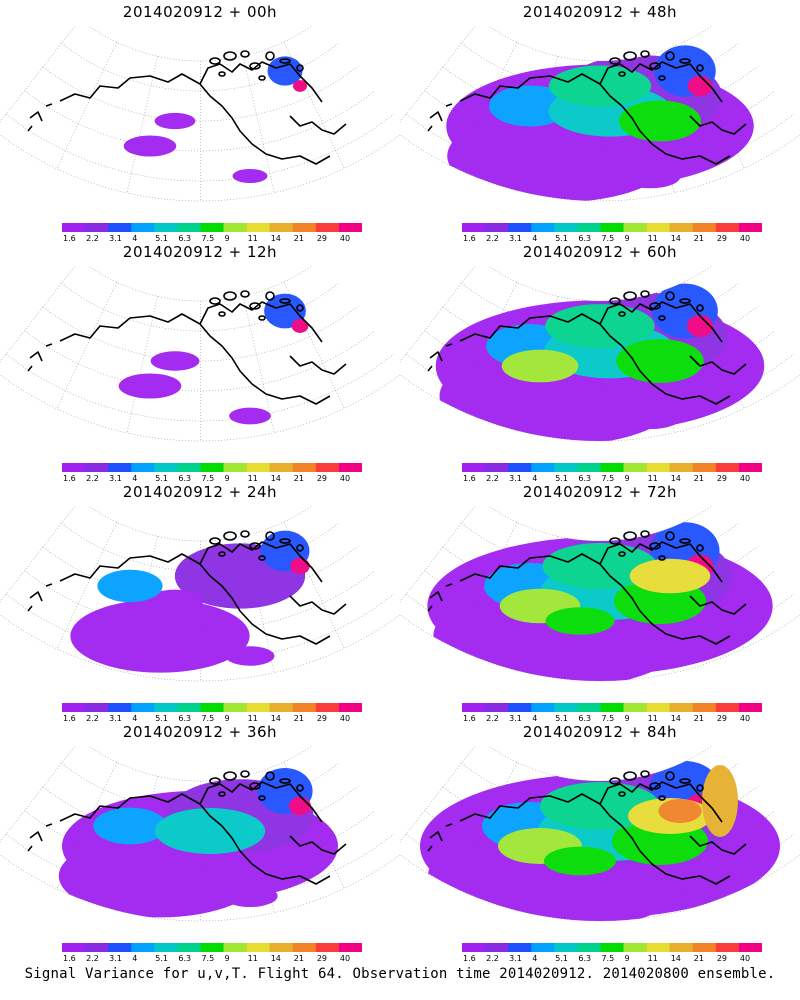 The width and height of the screenshot is (800, 1000). What do you see at coordinates (200, 492) in the screenshot?
I see `panel-title: 2014020912 + 24h` at bounding box center [200, 492].